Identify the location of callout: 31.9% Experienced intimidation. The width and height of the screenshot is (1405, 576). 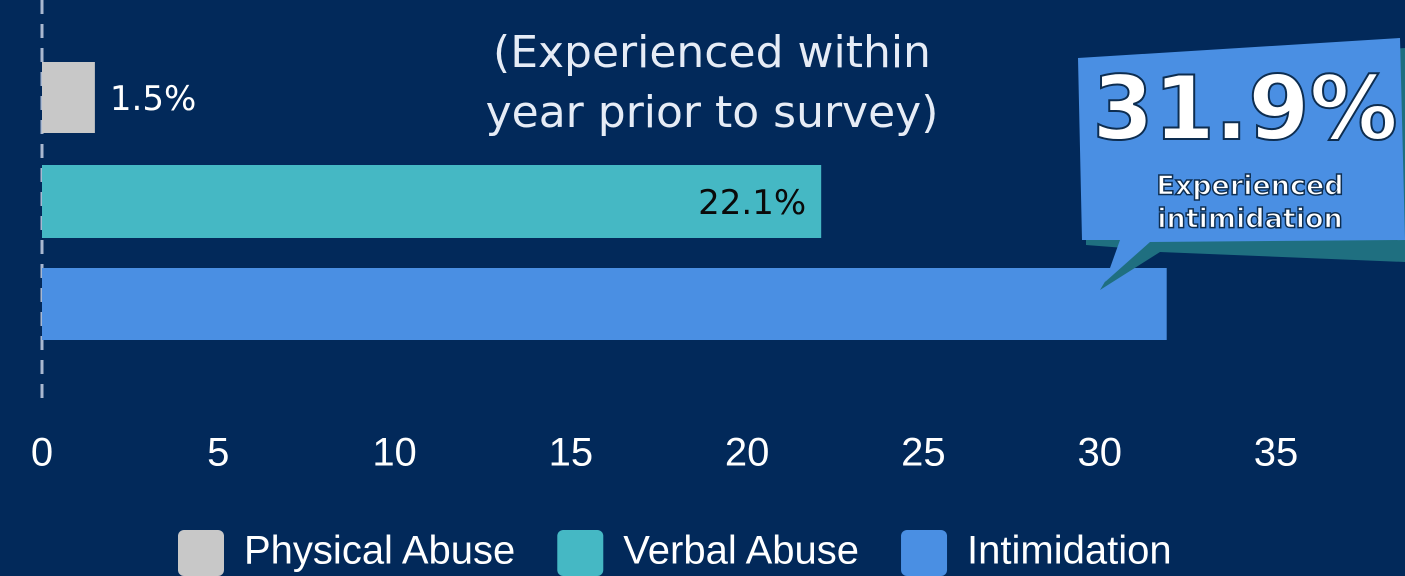
(1241, 164).